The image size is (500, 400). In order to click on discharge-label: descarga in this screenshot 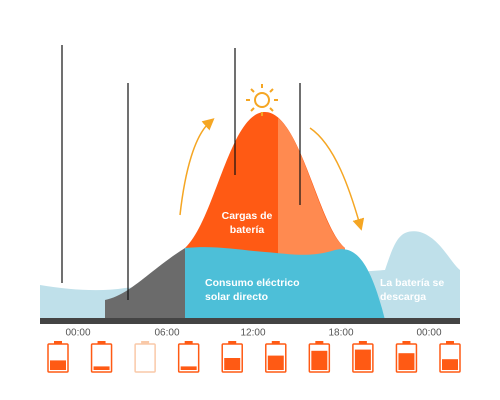, I will do `click(403, 297)`.